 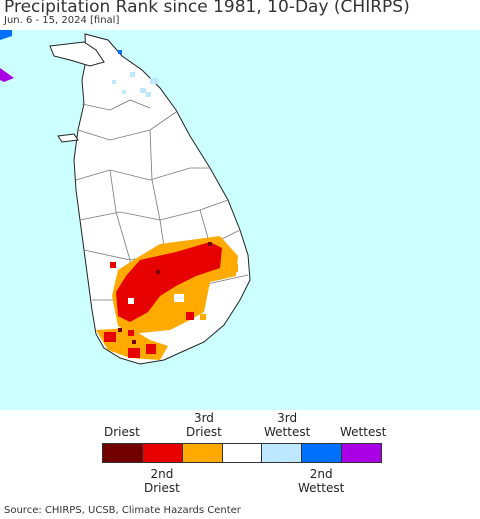 What do you see at coordinates (6, 35) in the screenshot?
I see `india-coast-wettest` at bounding box center [6, 35].